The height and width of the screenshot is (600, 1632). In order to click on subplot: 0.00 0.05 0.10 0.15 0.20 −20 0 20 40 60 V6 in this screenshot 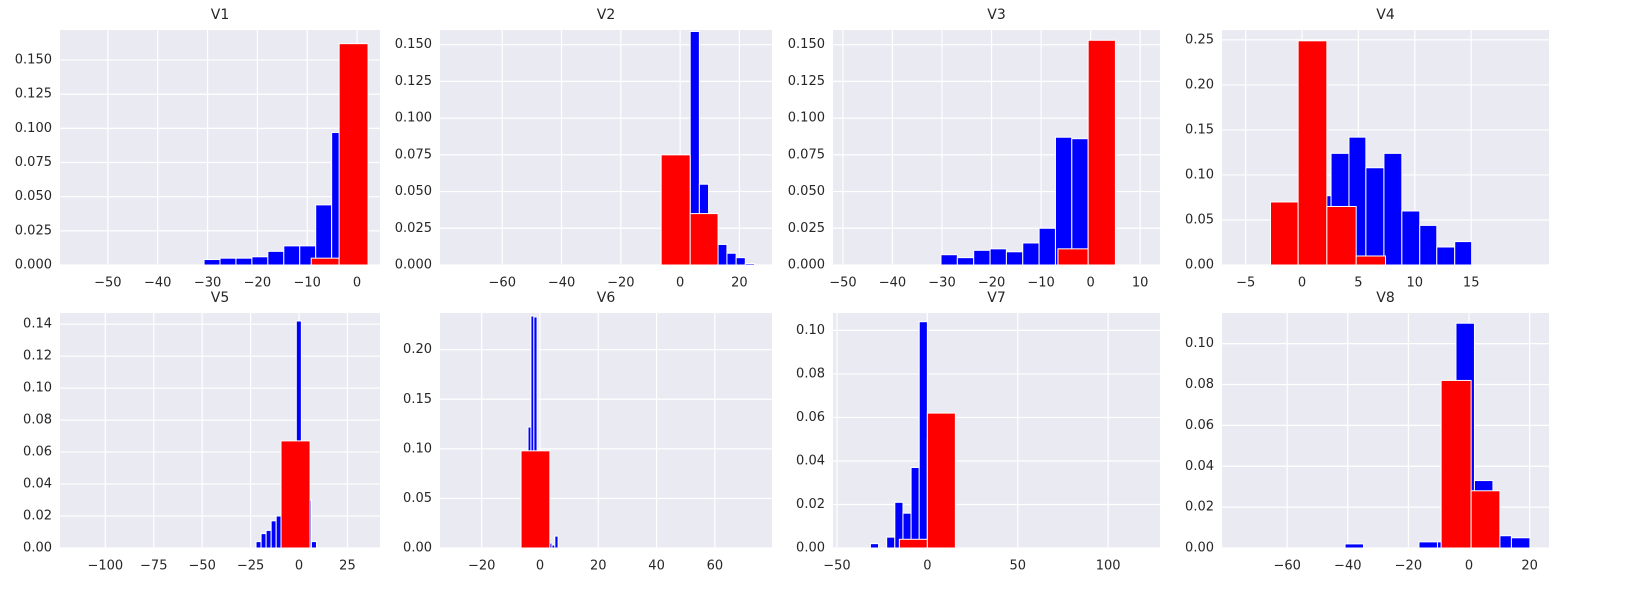, I will do `click(587, 432)`.